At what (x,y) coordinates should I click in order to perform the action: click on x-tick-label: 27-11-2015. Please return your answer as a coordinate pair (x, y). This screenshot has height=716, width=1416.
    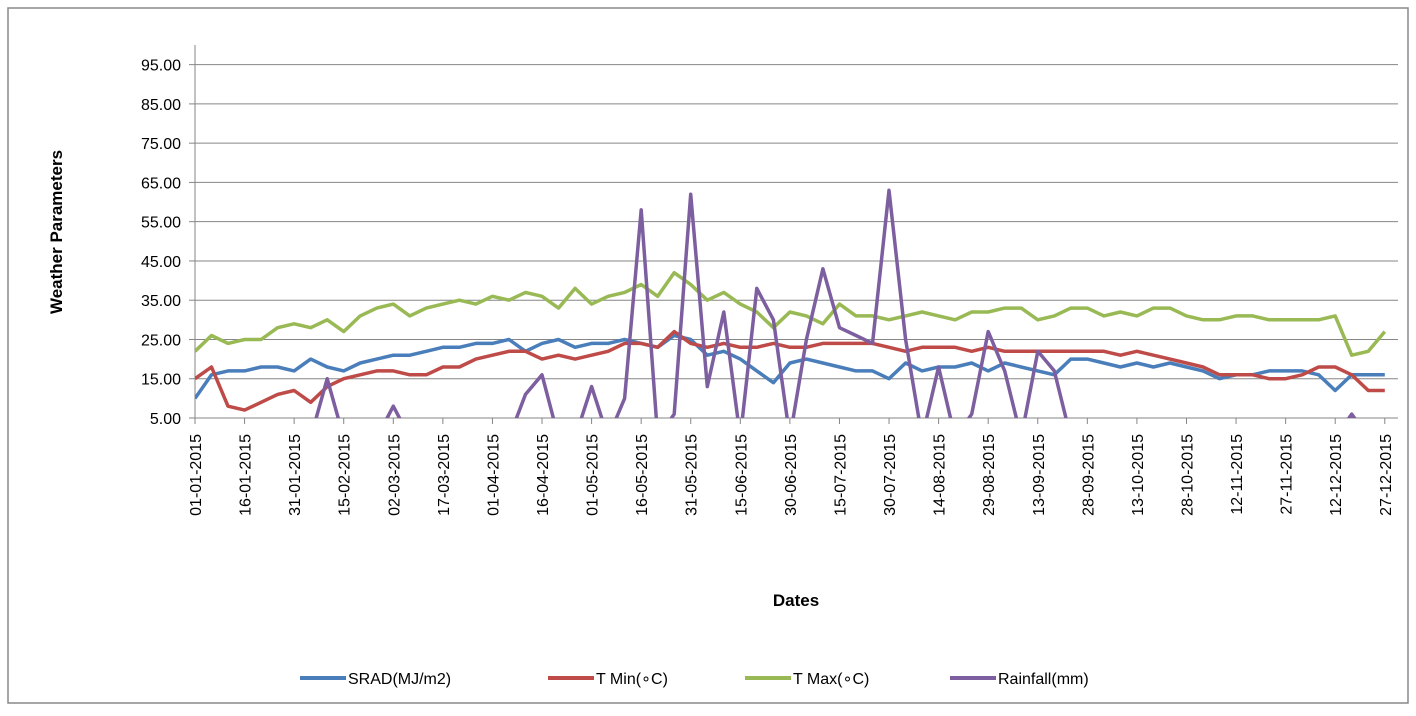
    Looking at the image, I should click on (1287, 474).